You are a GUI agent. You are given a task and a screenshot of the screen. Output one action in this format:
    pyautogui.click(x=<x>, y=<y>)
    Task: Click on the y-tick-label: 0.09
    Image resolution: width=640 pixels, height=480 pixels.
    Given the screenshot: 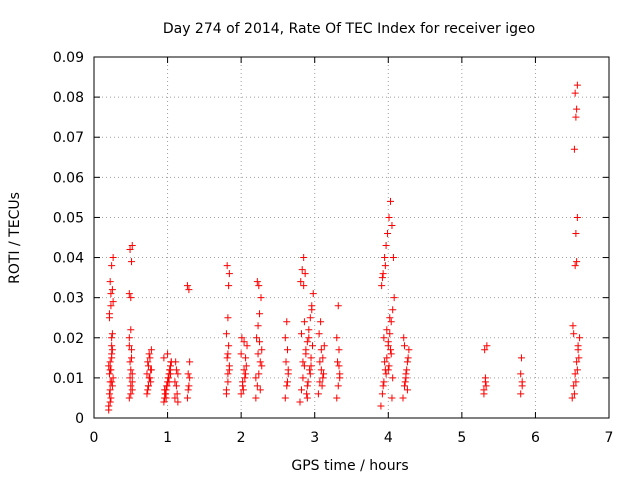 What is the action you would take?
    pyautogui.click(x=68, y=58)
    